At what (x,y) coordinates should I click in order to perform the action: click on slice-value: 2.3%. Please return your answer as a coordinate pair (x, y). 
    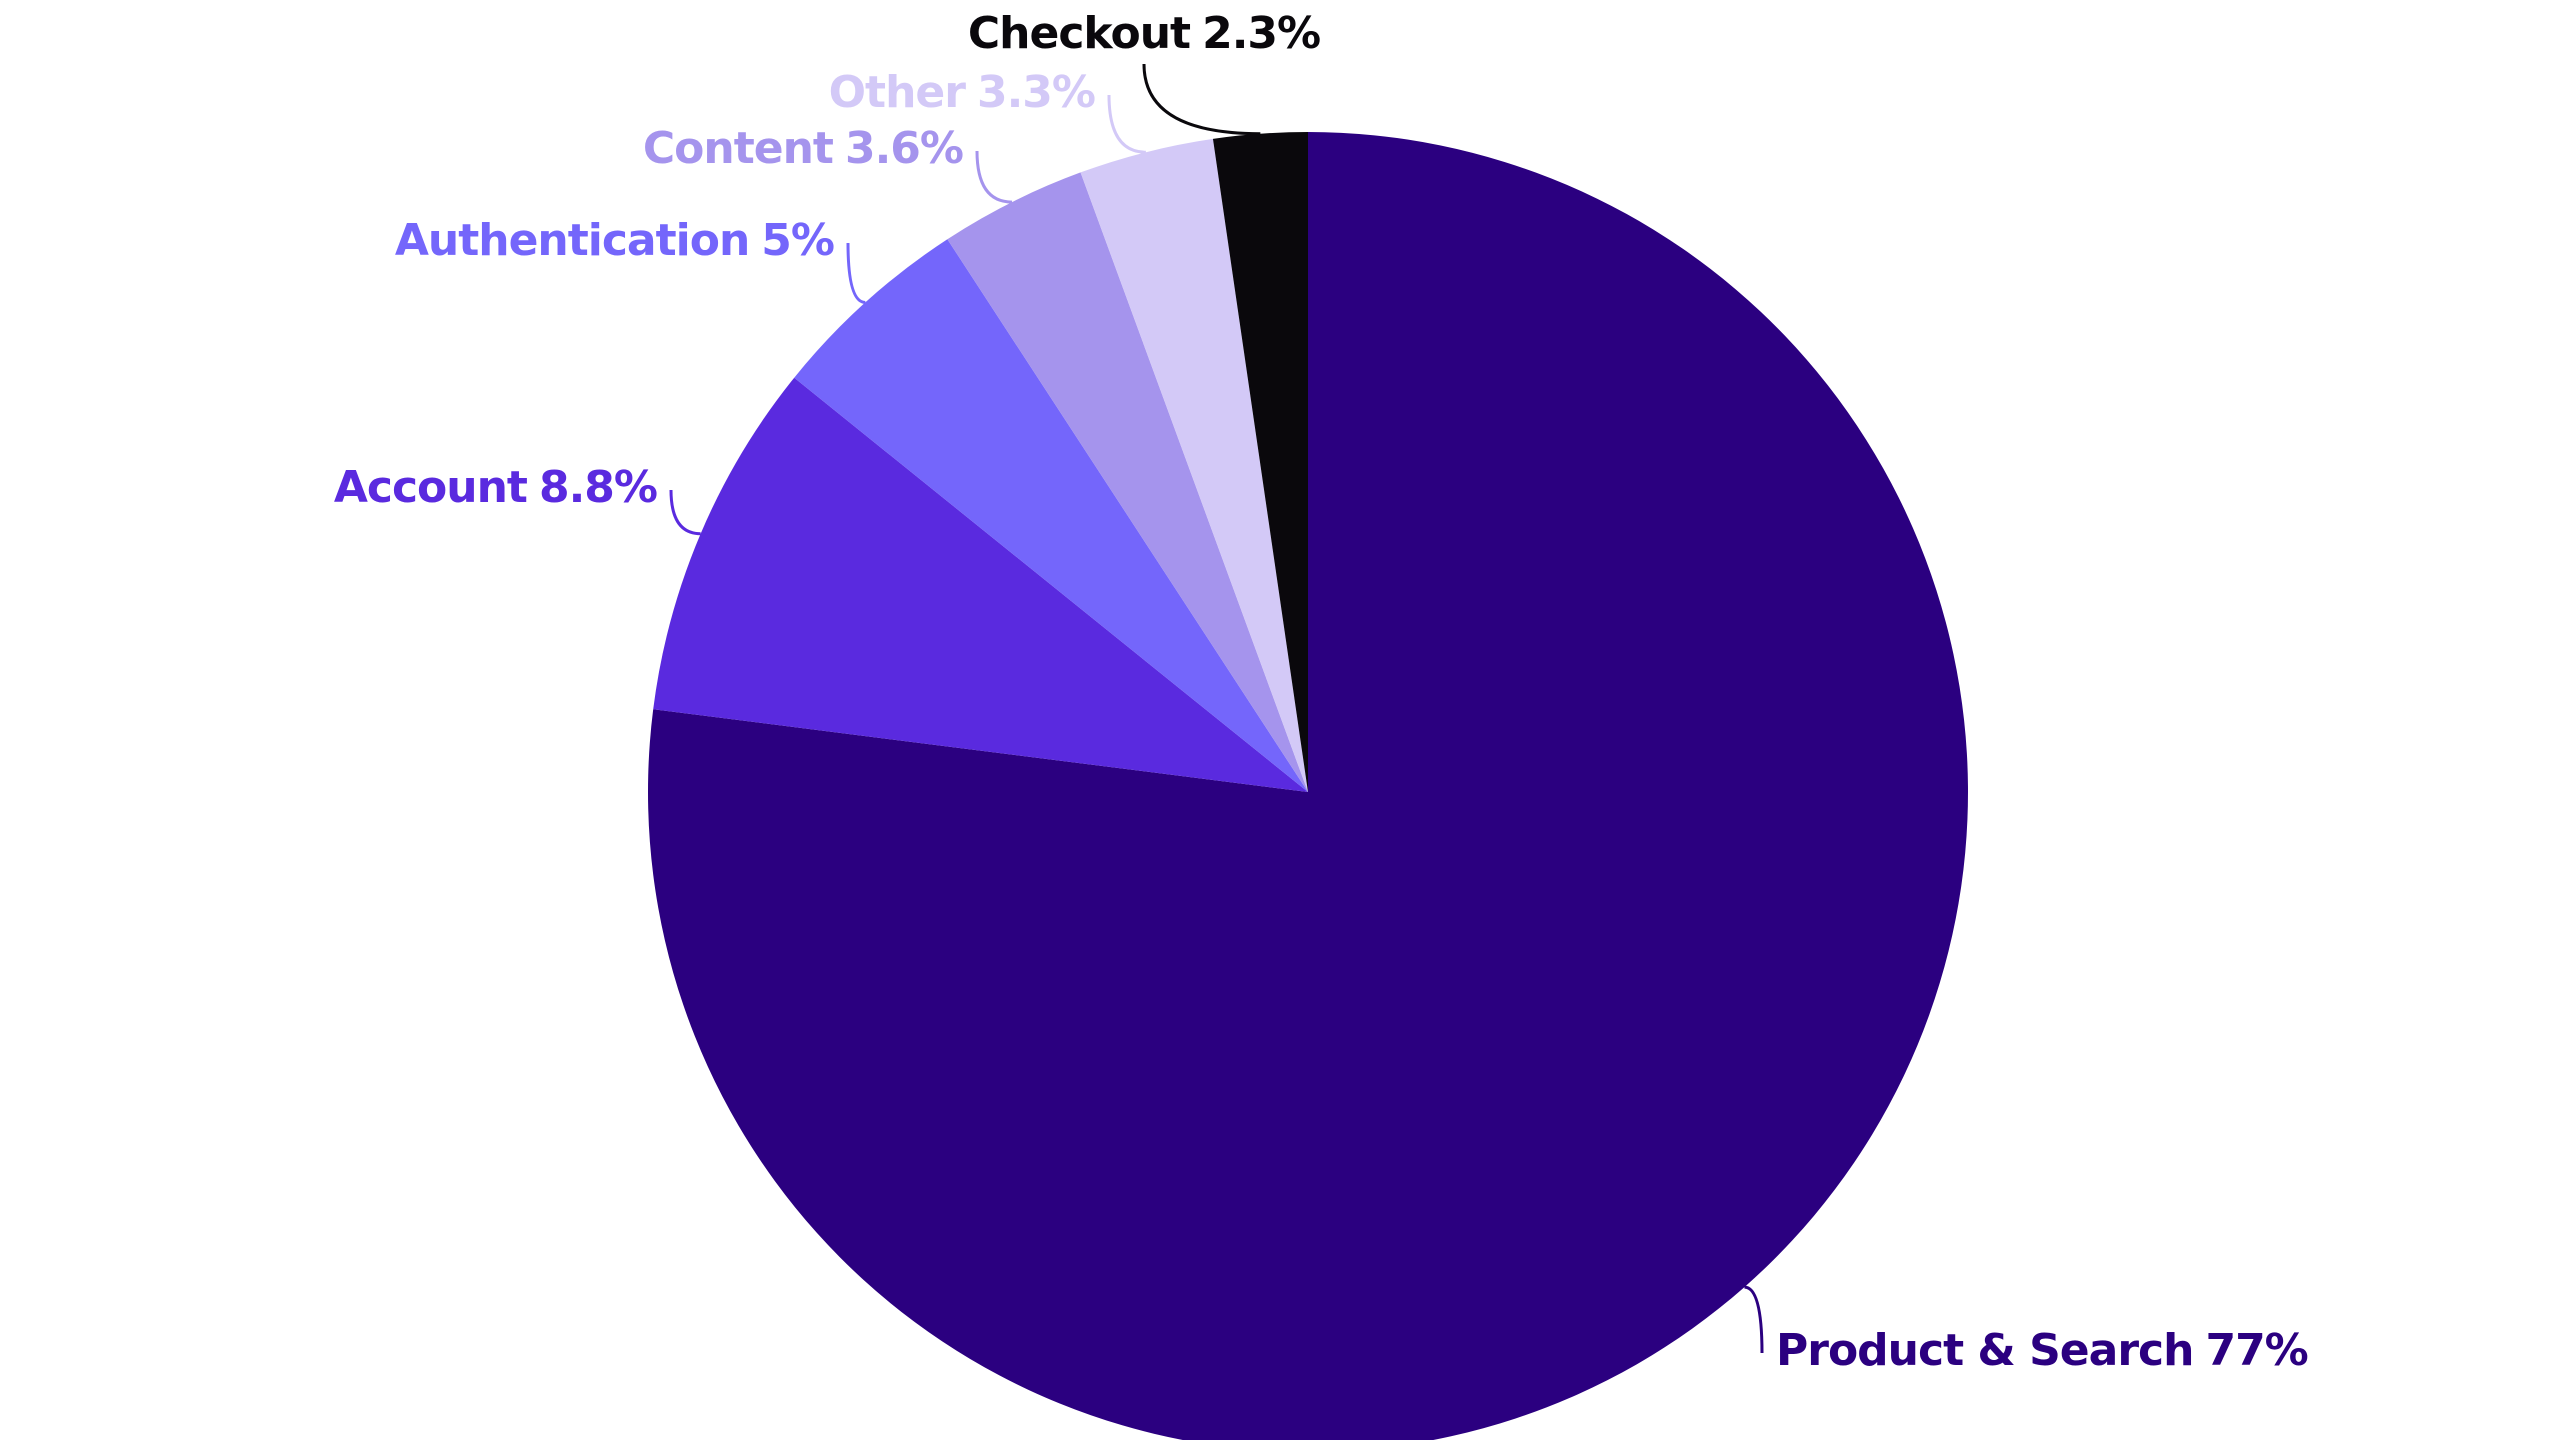
    Looking at the image, I should click on (1261, 33).